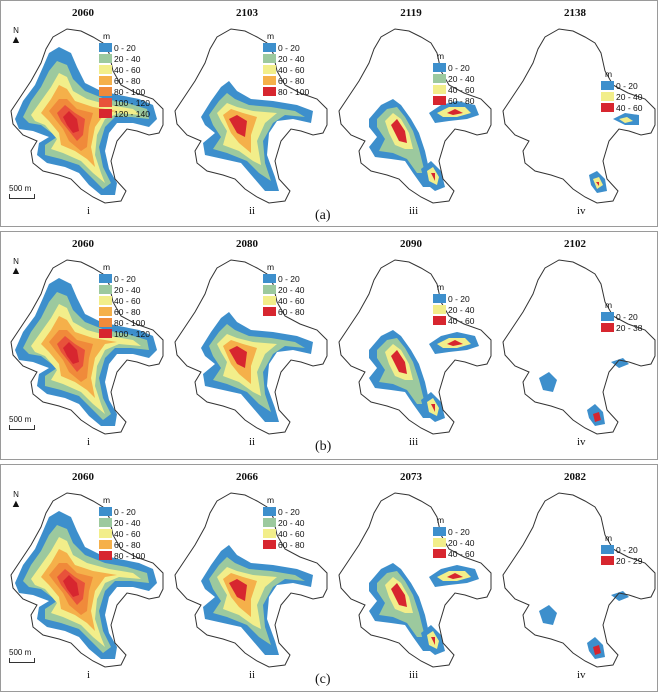 This screenshot has width=658, height=692. I want to click on legend-label: 20 - 29, so click(629, 560).